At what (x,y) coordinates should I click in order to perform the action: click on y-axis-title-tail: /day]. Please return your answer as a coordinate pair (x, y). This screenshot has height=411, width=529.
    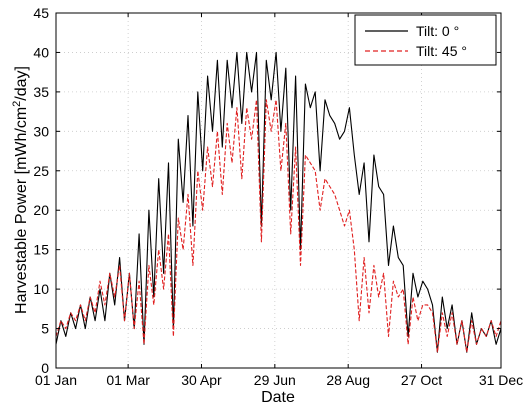
    Looking at the image, I should click on (21, 83).